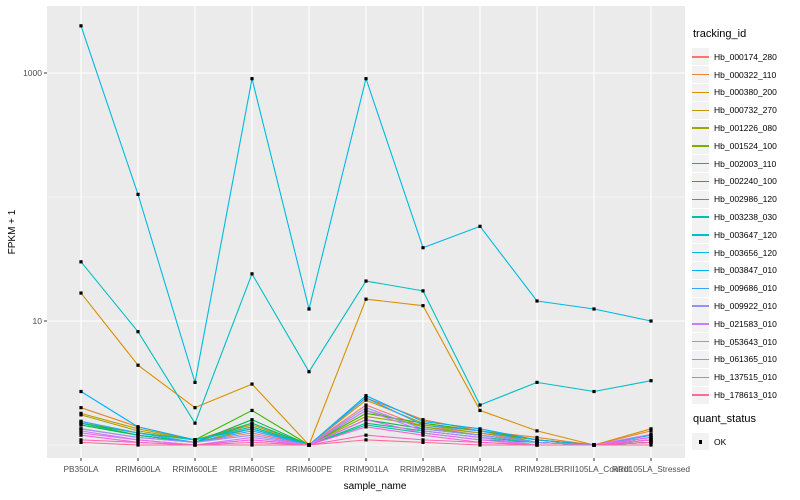  I want to click on legend-item-Hb_003238_030: Hb_003238_030, so click(745, 217).